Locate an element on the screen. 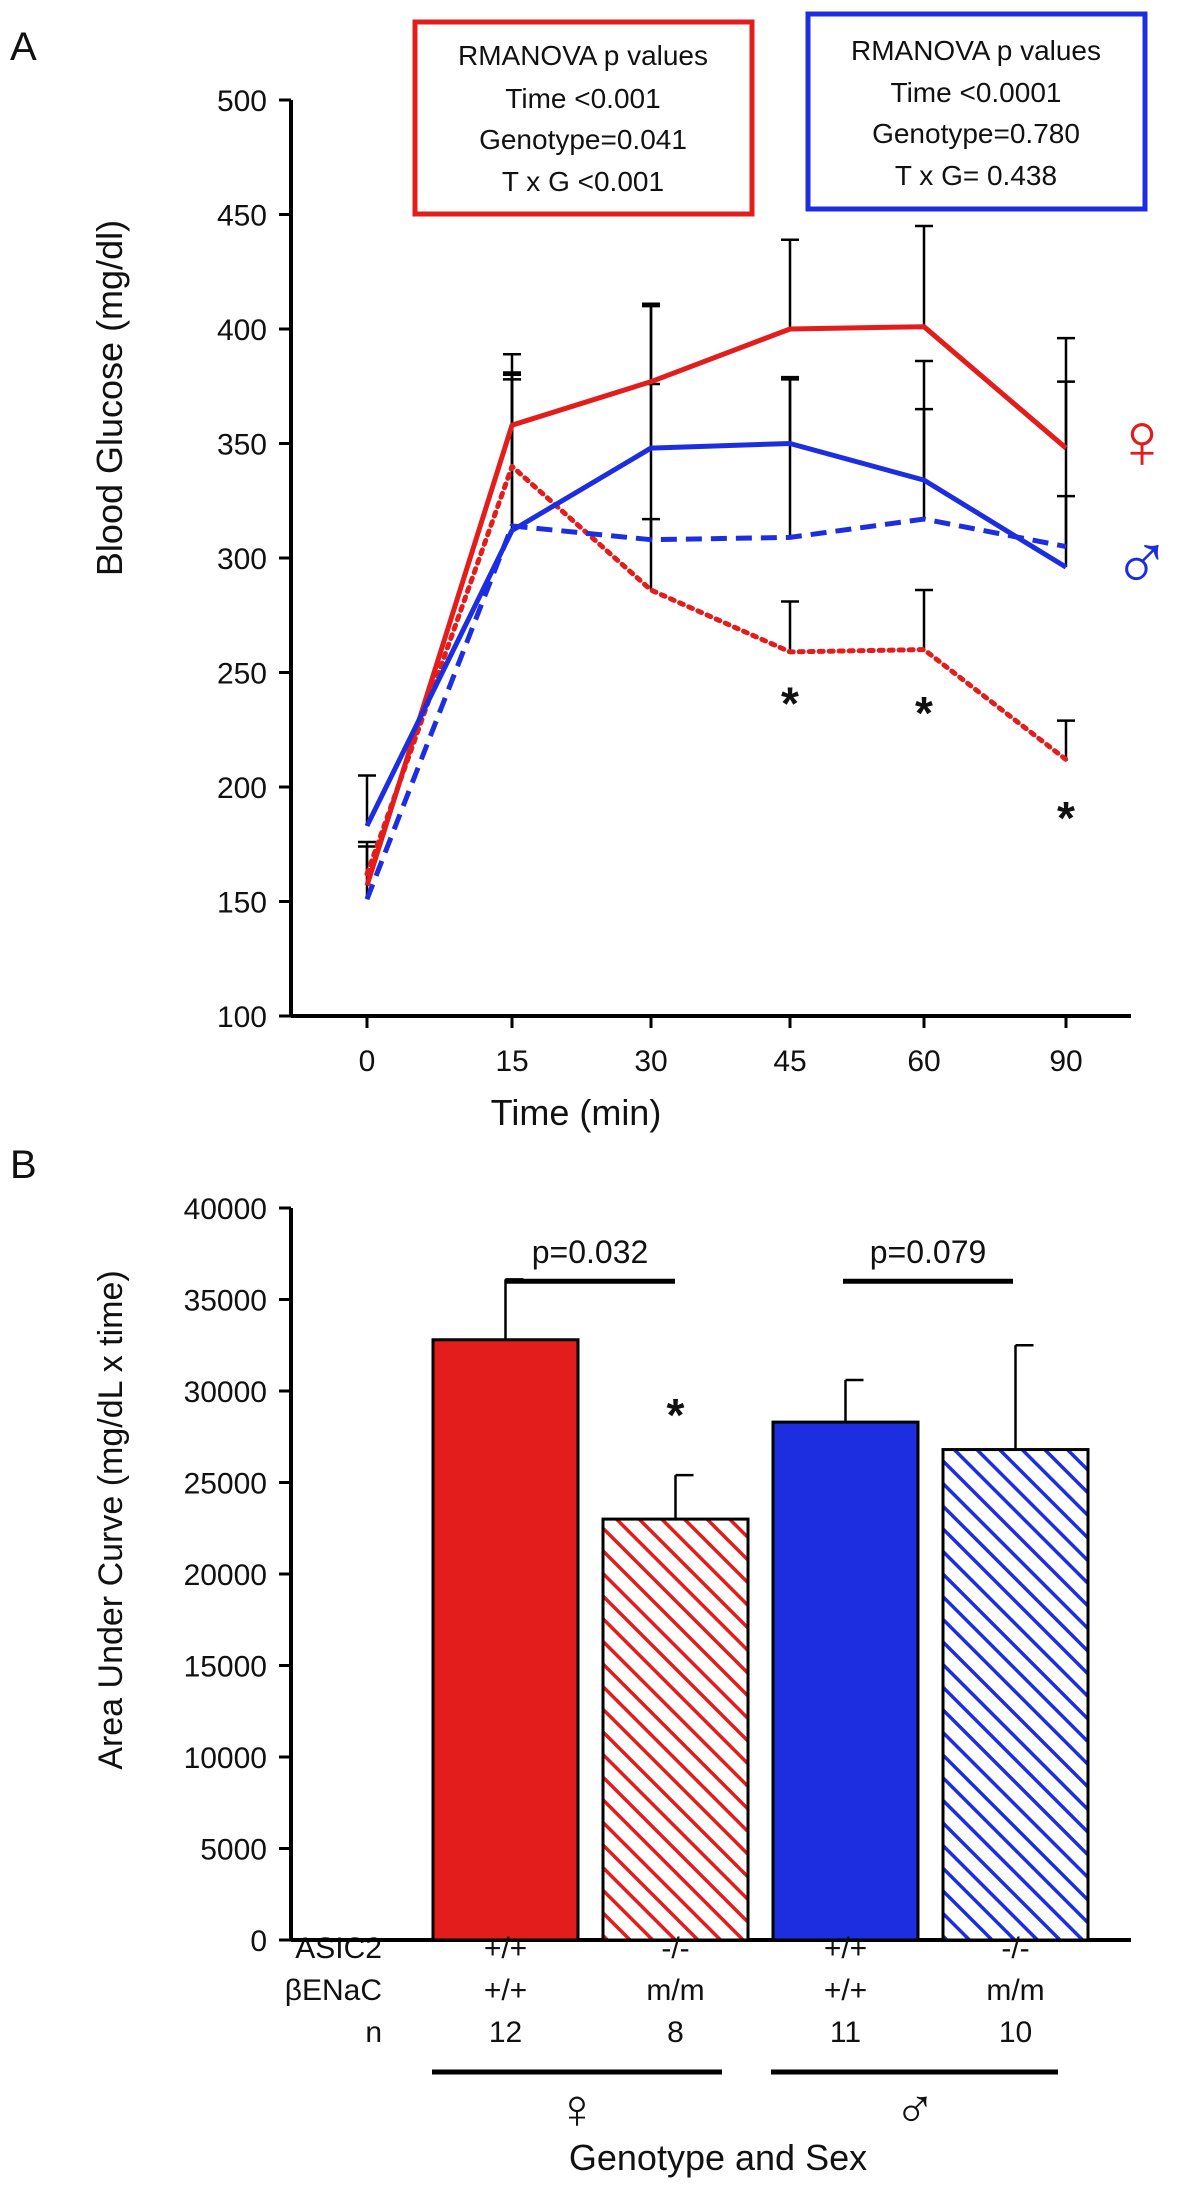 This screenshot has width=1181, height=2188. panel-a-x-tick-label: 60 is located at coordinates (923, 1061).